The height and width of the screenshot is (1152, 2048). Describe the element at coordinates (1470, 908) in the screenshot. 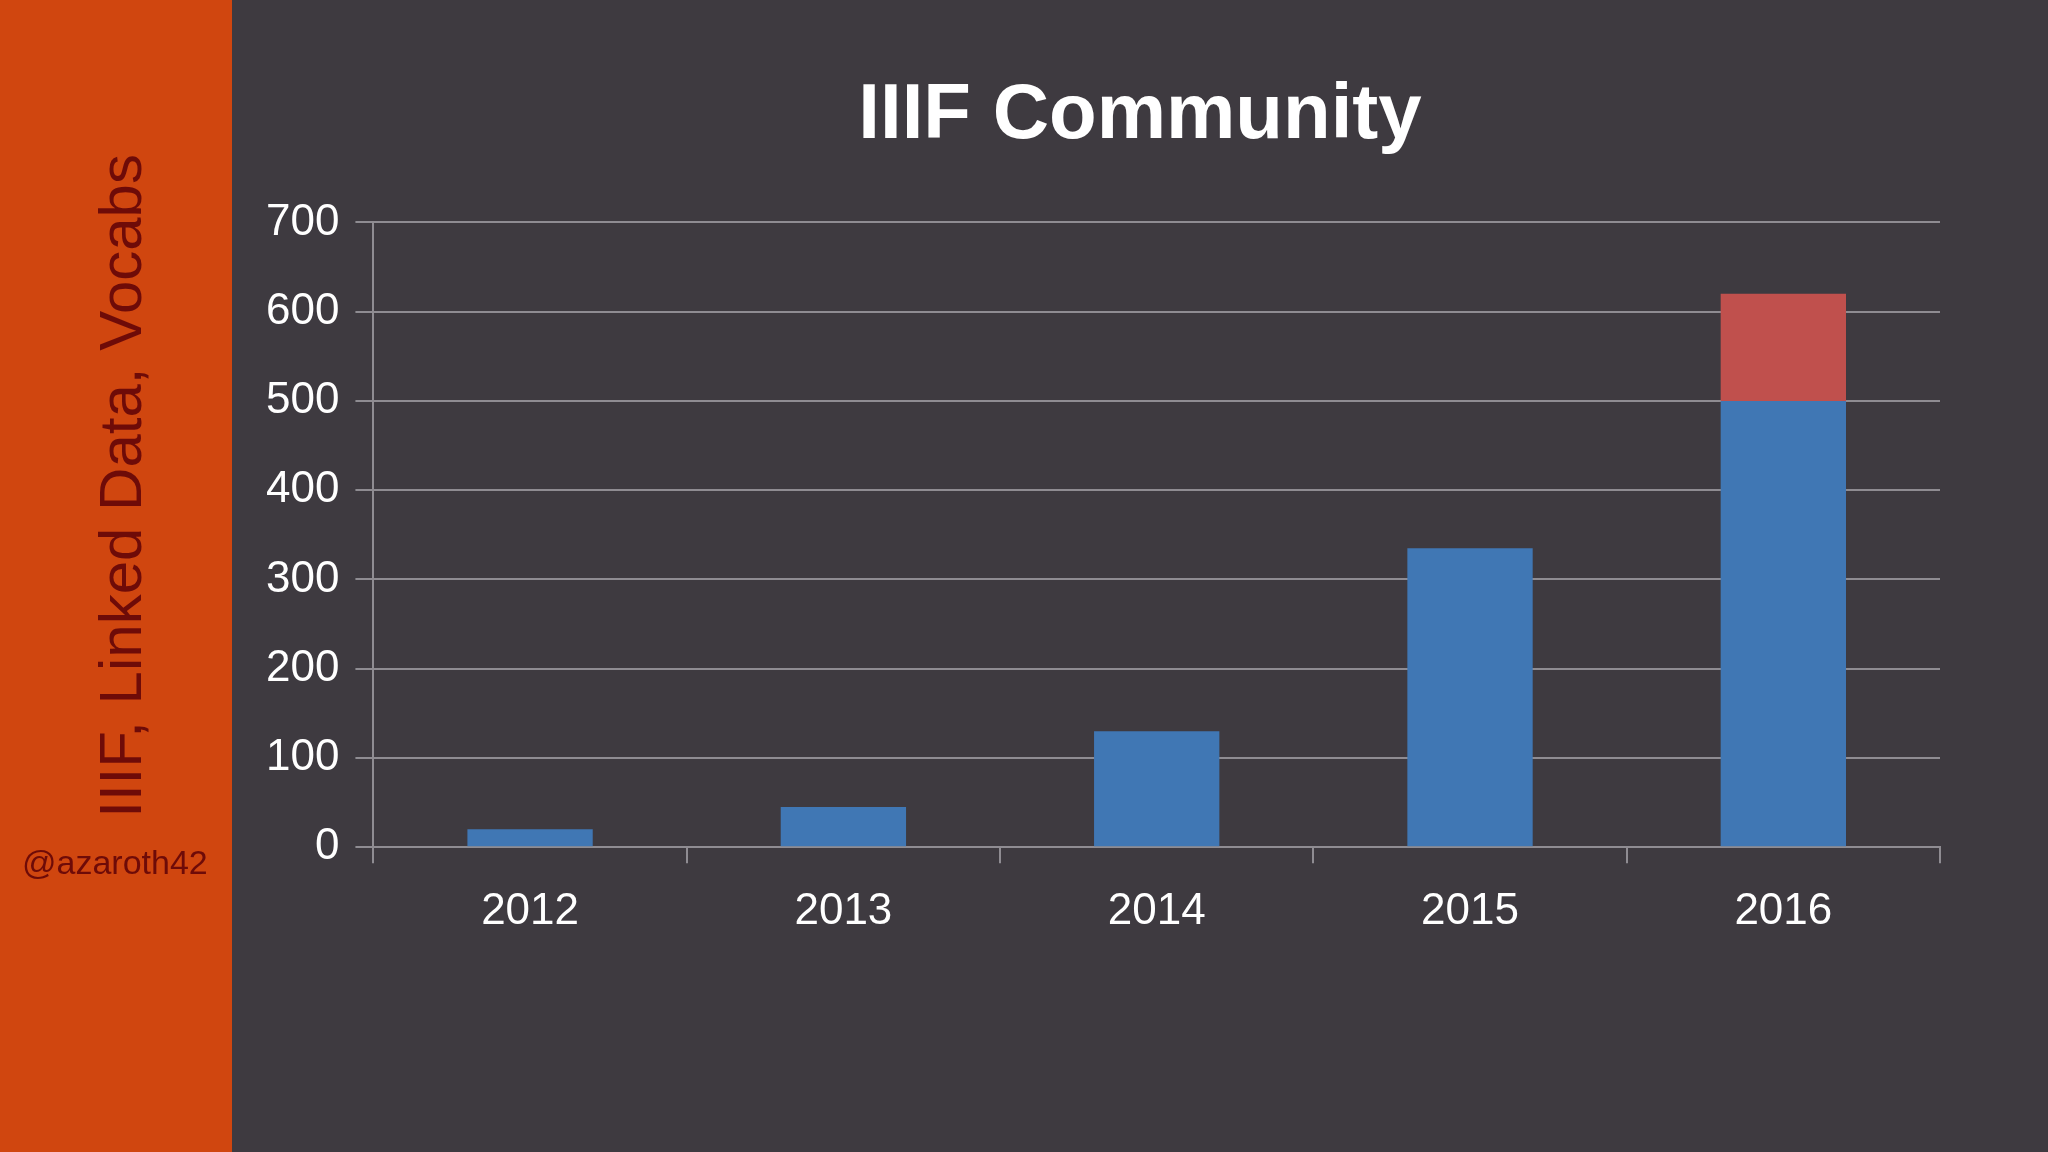

I see `x-tick-label: 2015` at that location.